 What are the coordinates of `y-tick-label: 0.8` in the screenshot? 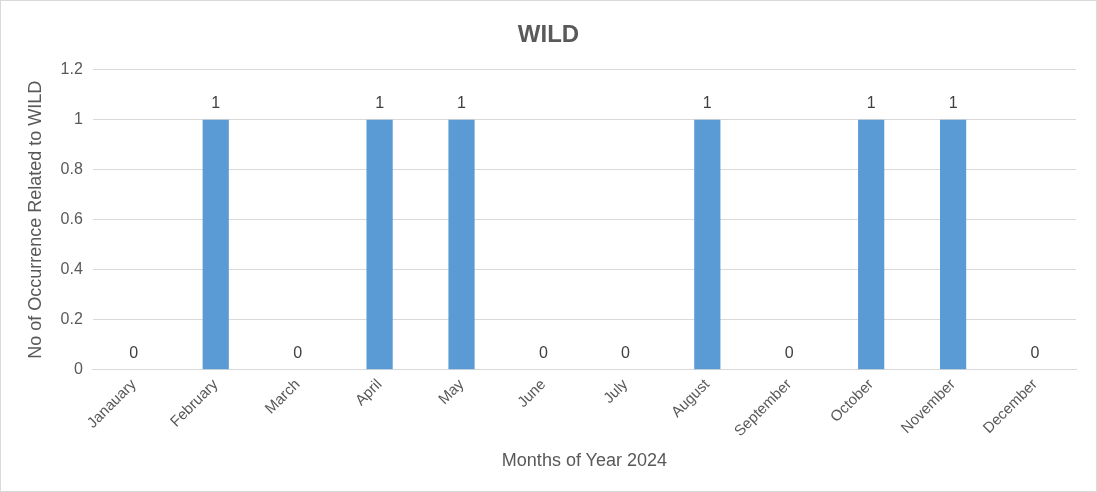 It's located at (71, 169).